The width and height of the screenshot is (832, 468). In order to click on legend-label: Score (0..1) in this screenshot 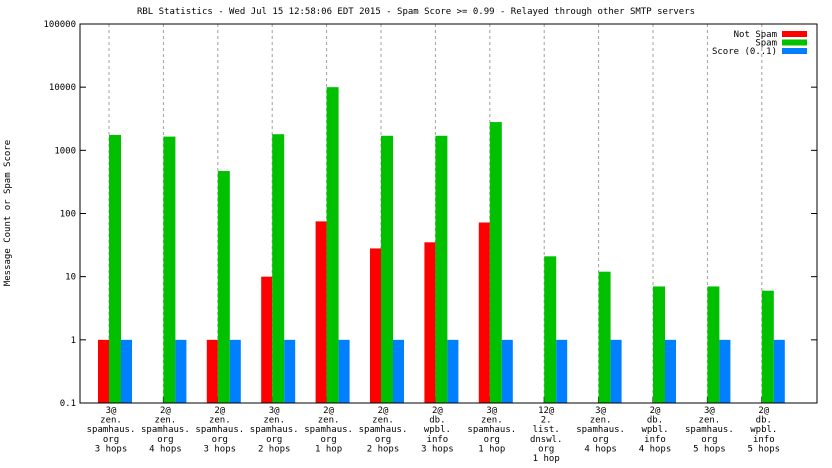, I will do `click(744, 52)`.